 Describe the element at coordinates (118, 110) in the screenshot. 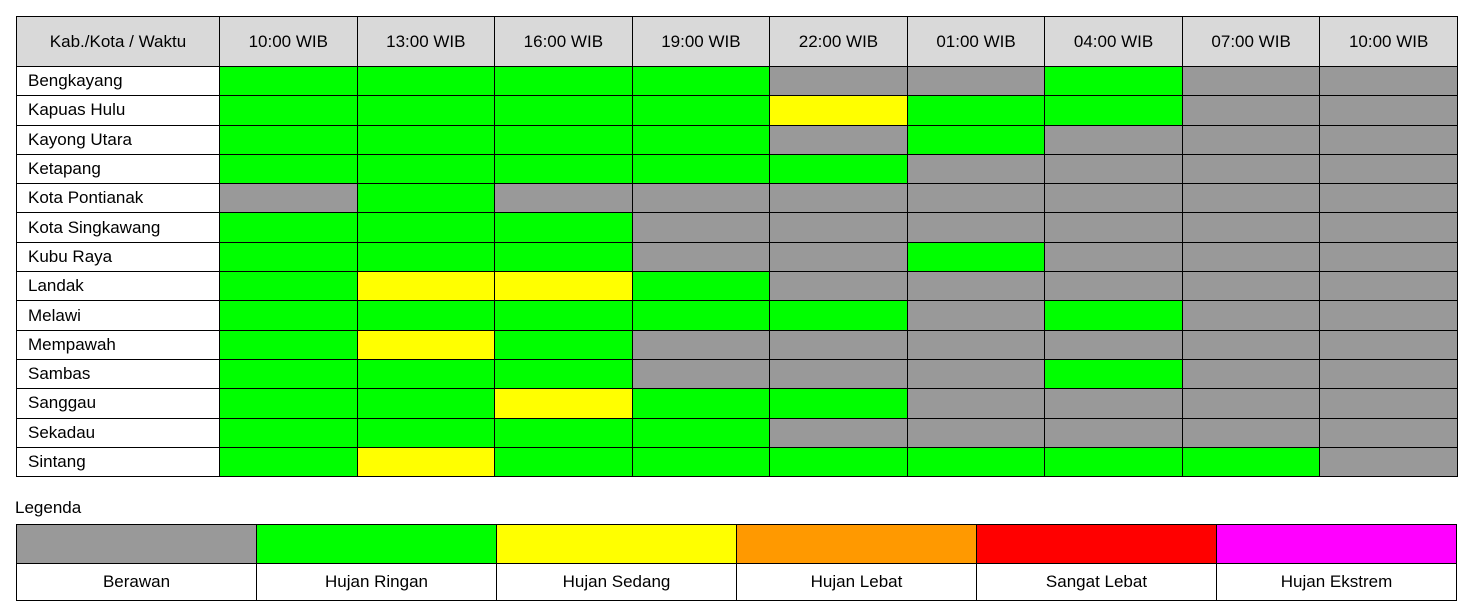

I see `region-name: Kapuas Hulu` at that location.